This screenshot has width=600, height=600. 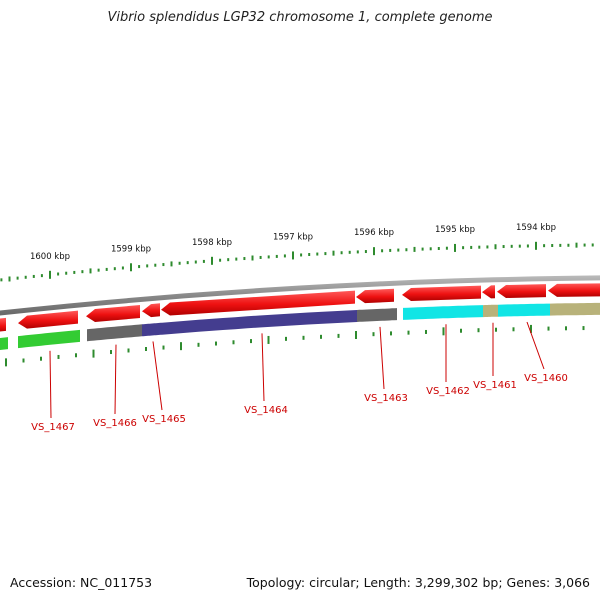 I want to click on gene-label: VS_1464, so click(x=266, y=410).